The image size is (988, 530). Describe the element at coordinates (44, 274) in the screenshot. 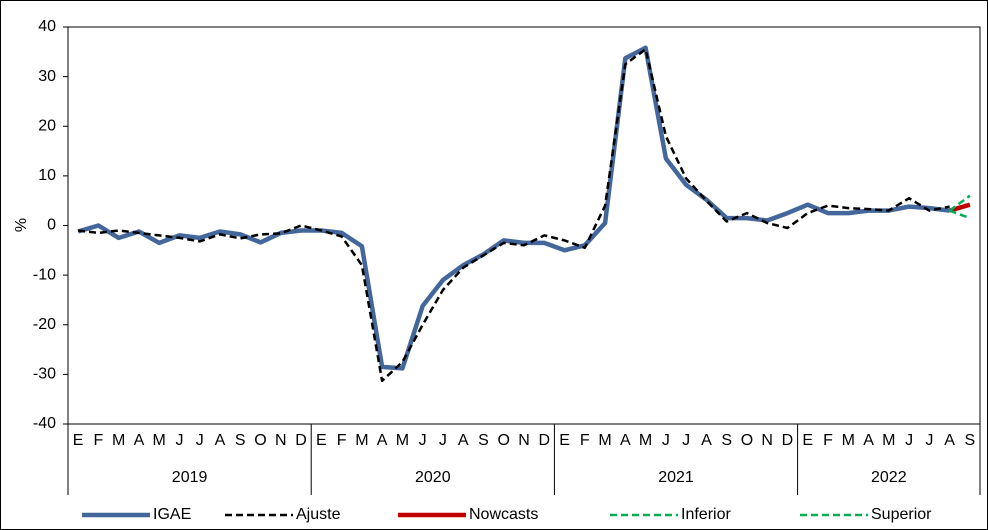

I see `y-tick-label: -10` at that location.